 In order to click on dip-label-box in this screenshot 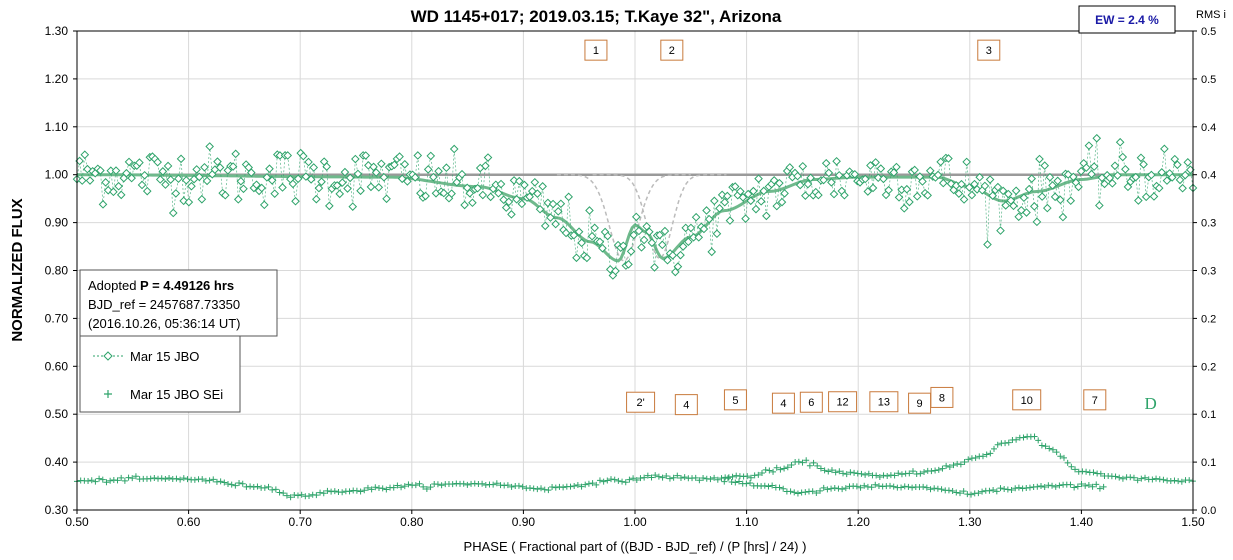, I will do `click(672, 50)`.